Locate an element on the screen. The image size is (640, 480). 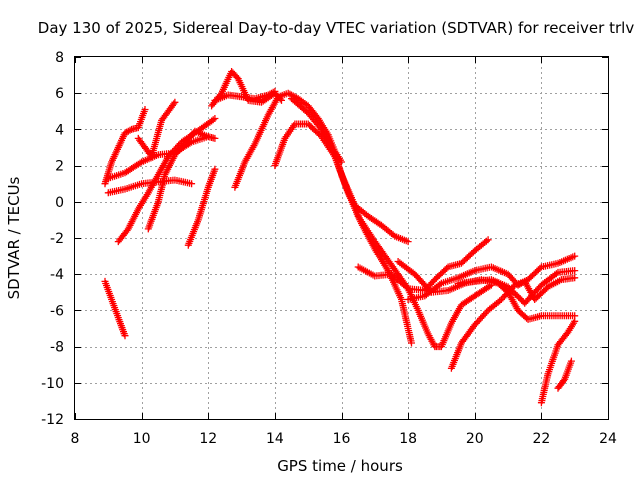
y-tick-label: -8 is located at coordinates (57, 348).